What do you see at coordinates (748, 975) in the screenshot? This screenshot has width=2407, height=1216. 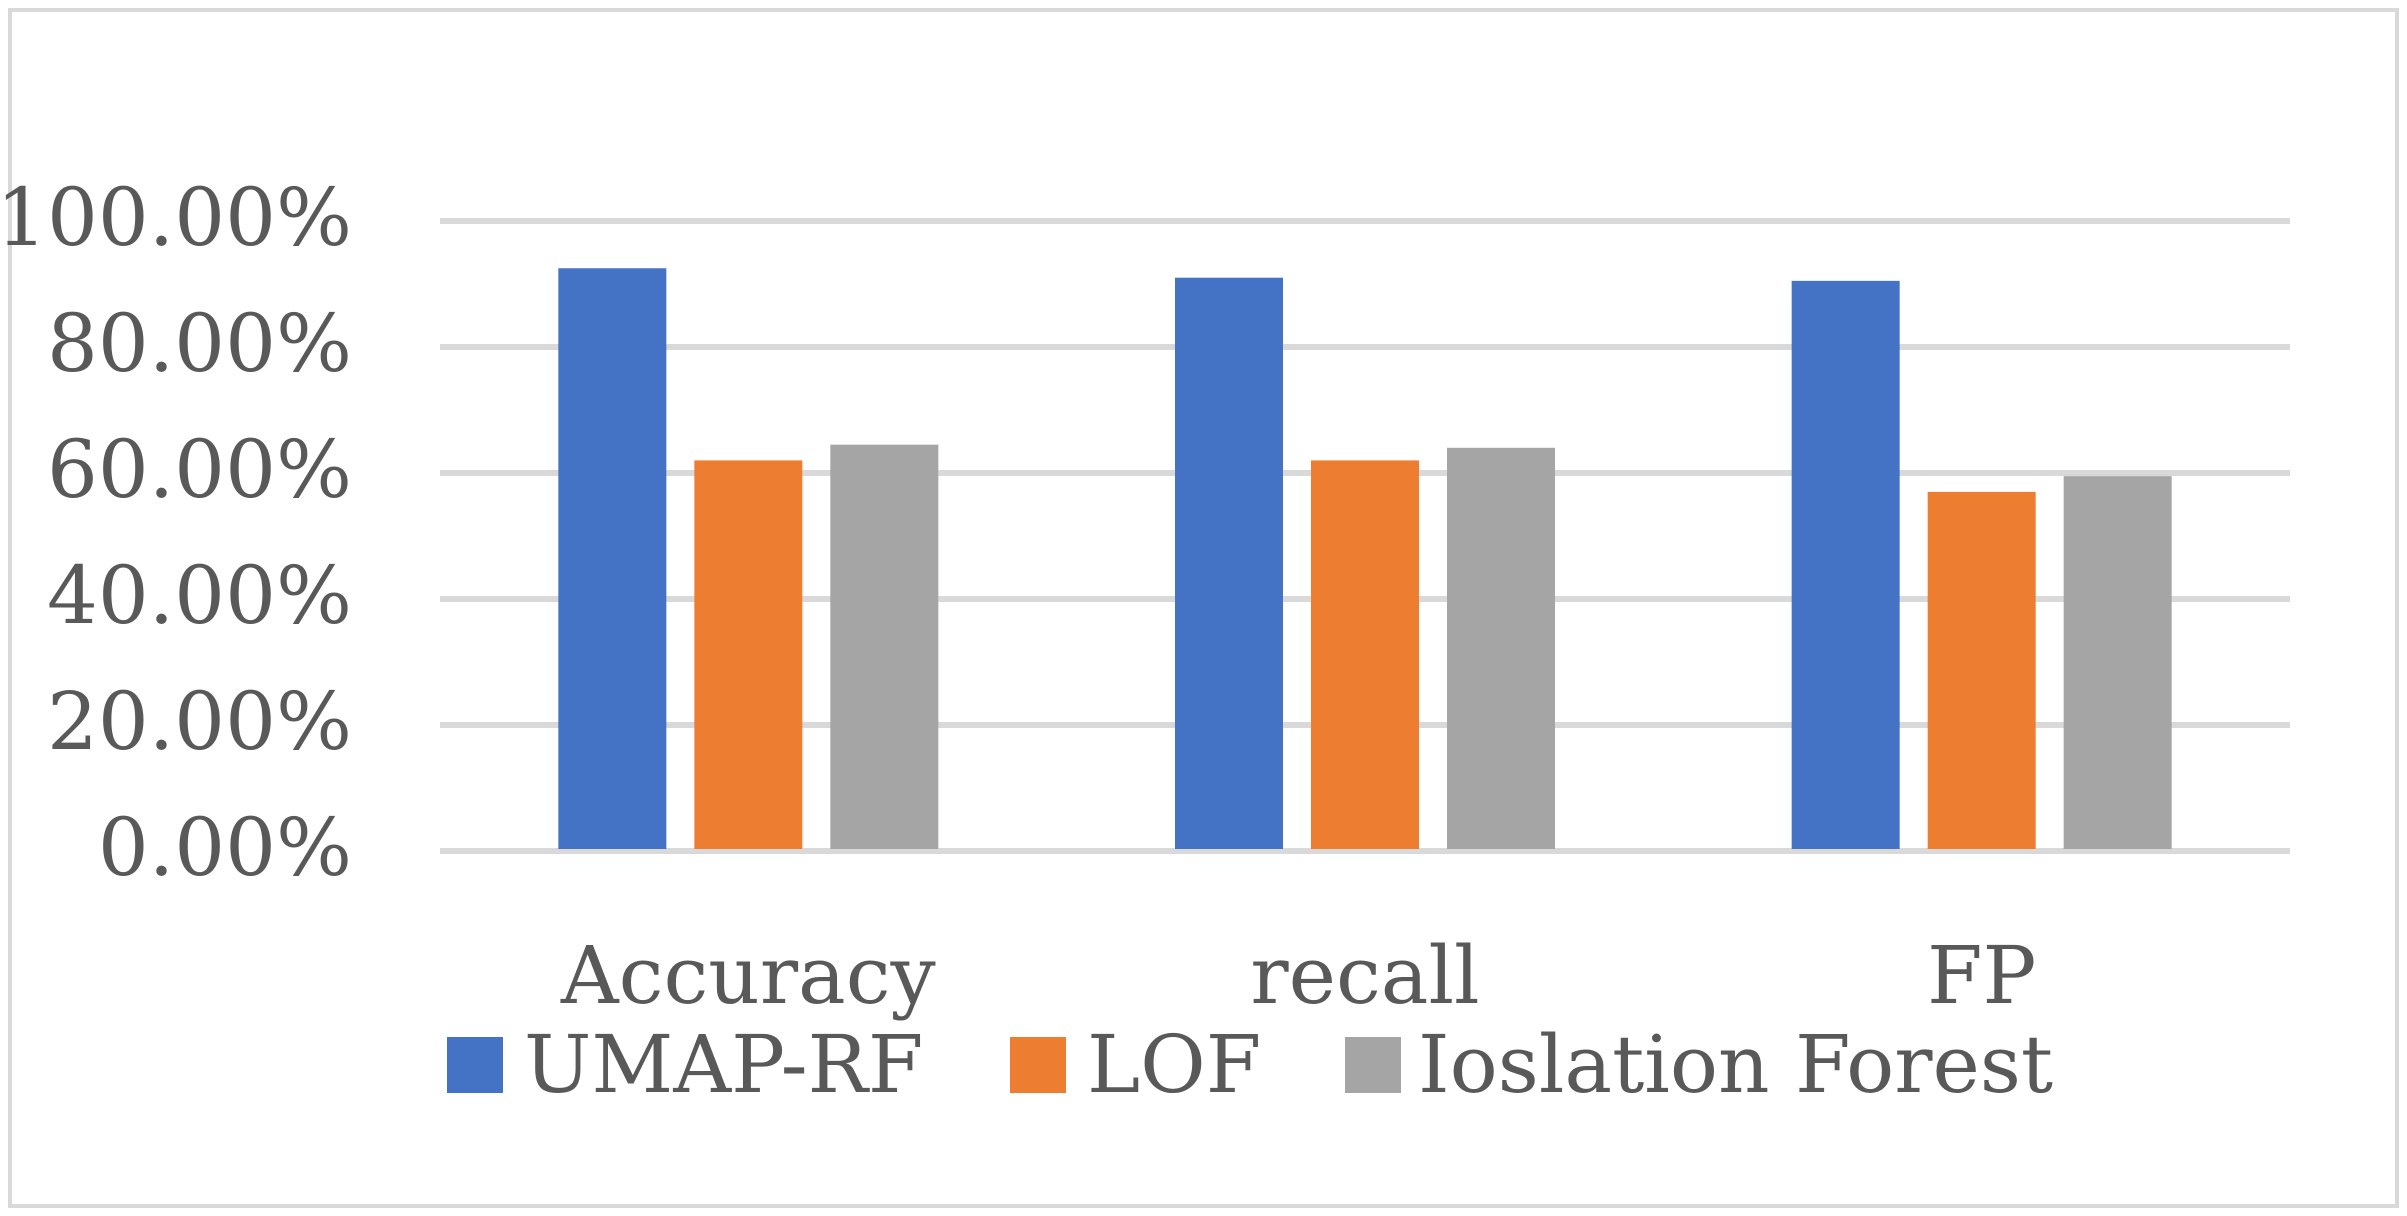 I see `x-category-label: Accuracy` at bounding box center [748, 975].